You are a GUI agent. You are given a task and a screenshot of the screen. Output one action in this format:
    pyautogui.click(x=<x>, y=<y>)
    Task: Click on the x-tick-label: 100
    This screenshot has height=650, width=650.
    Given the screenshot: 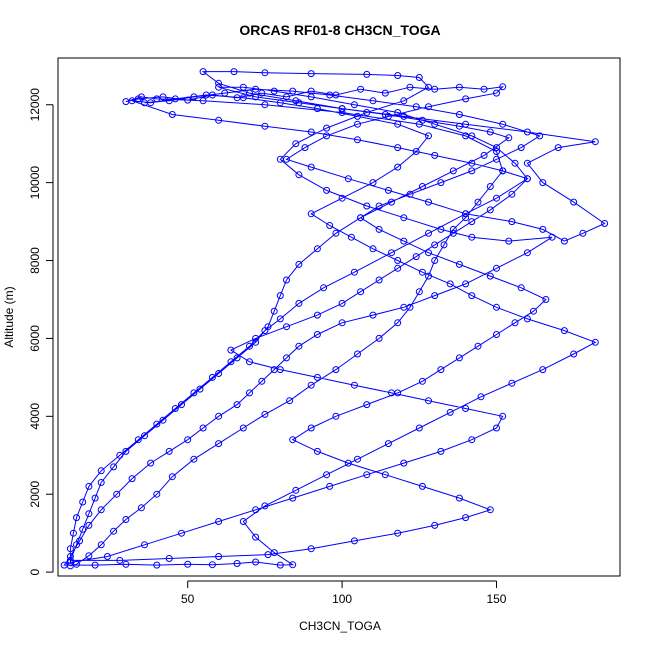 What is the action you would take?
    pyautogui.click(x=342, y=599)
    